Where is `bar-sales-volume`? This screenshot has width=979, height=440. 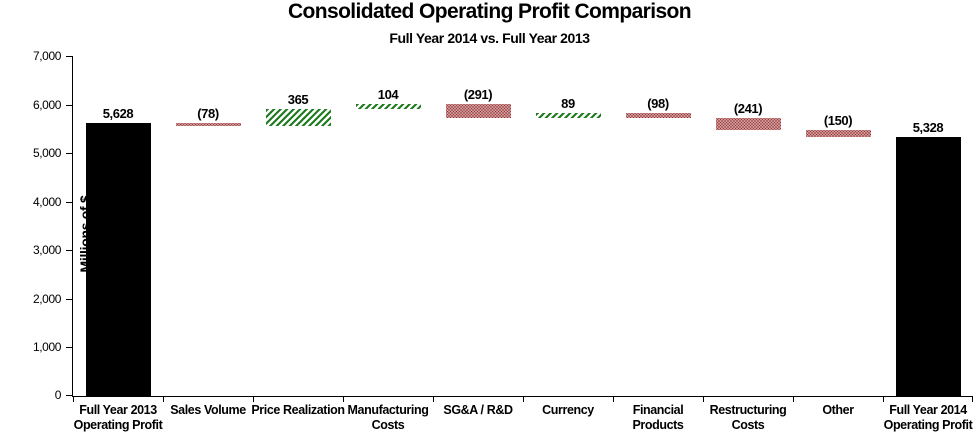
bar-sales-volume is located at coordinates (208, 124).